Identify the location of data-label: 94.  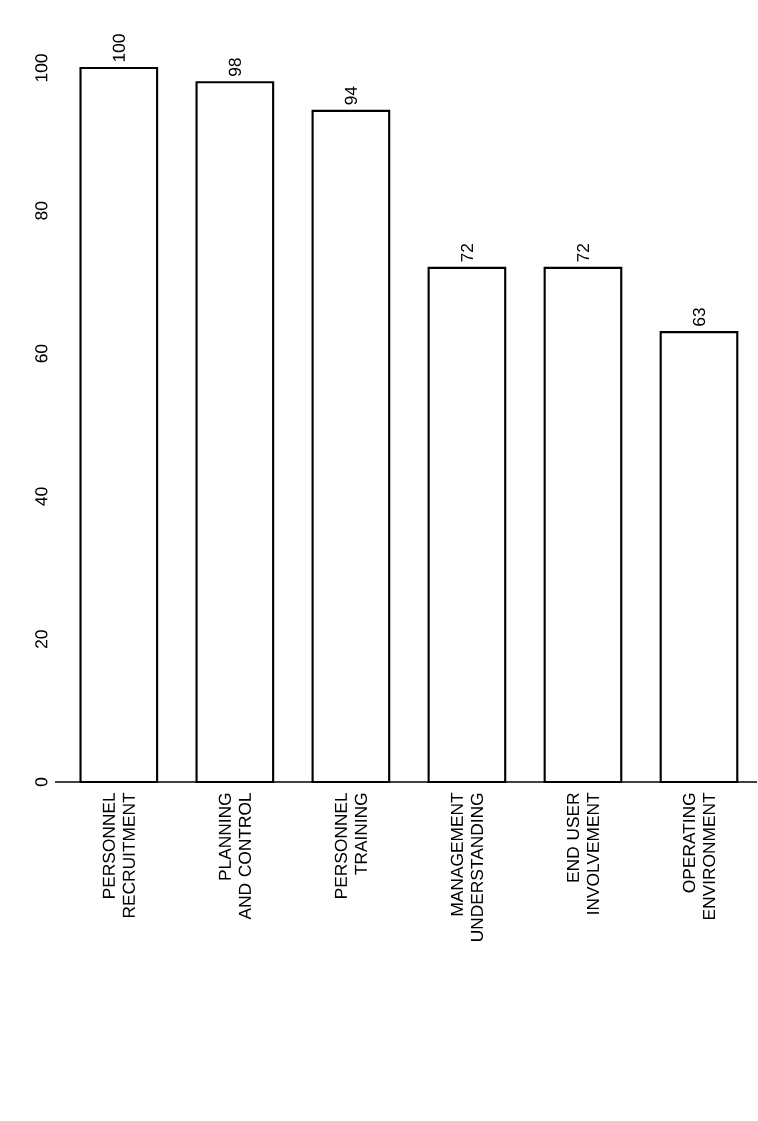
(351, 95).